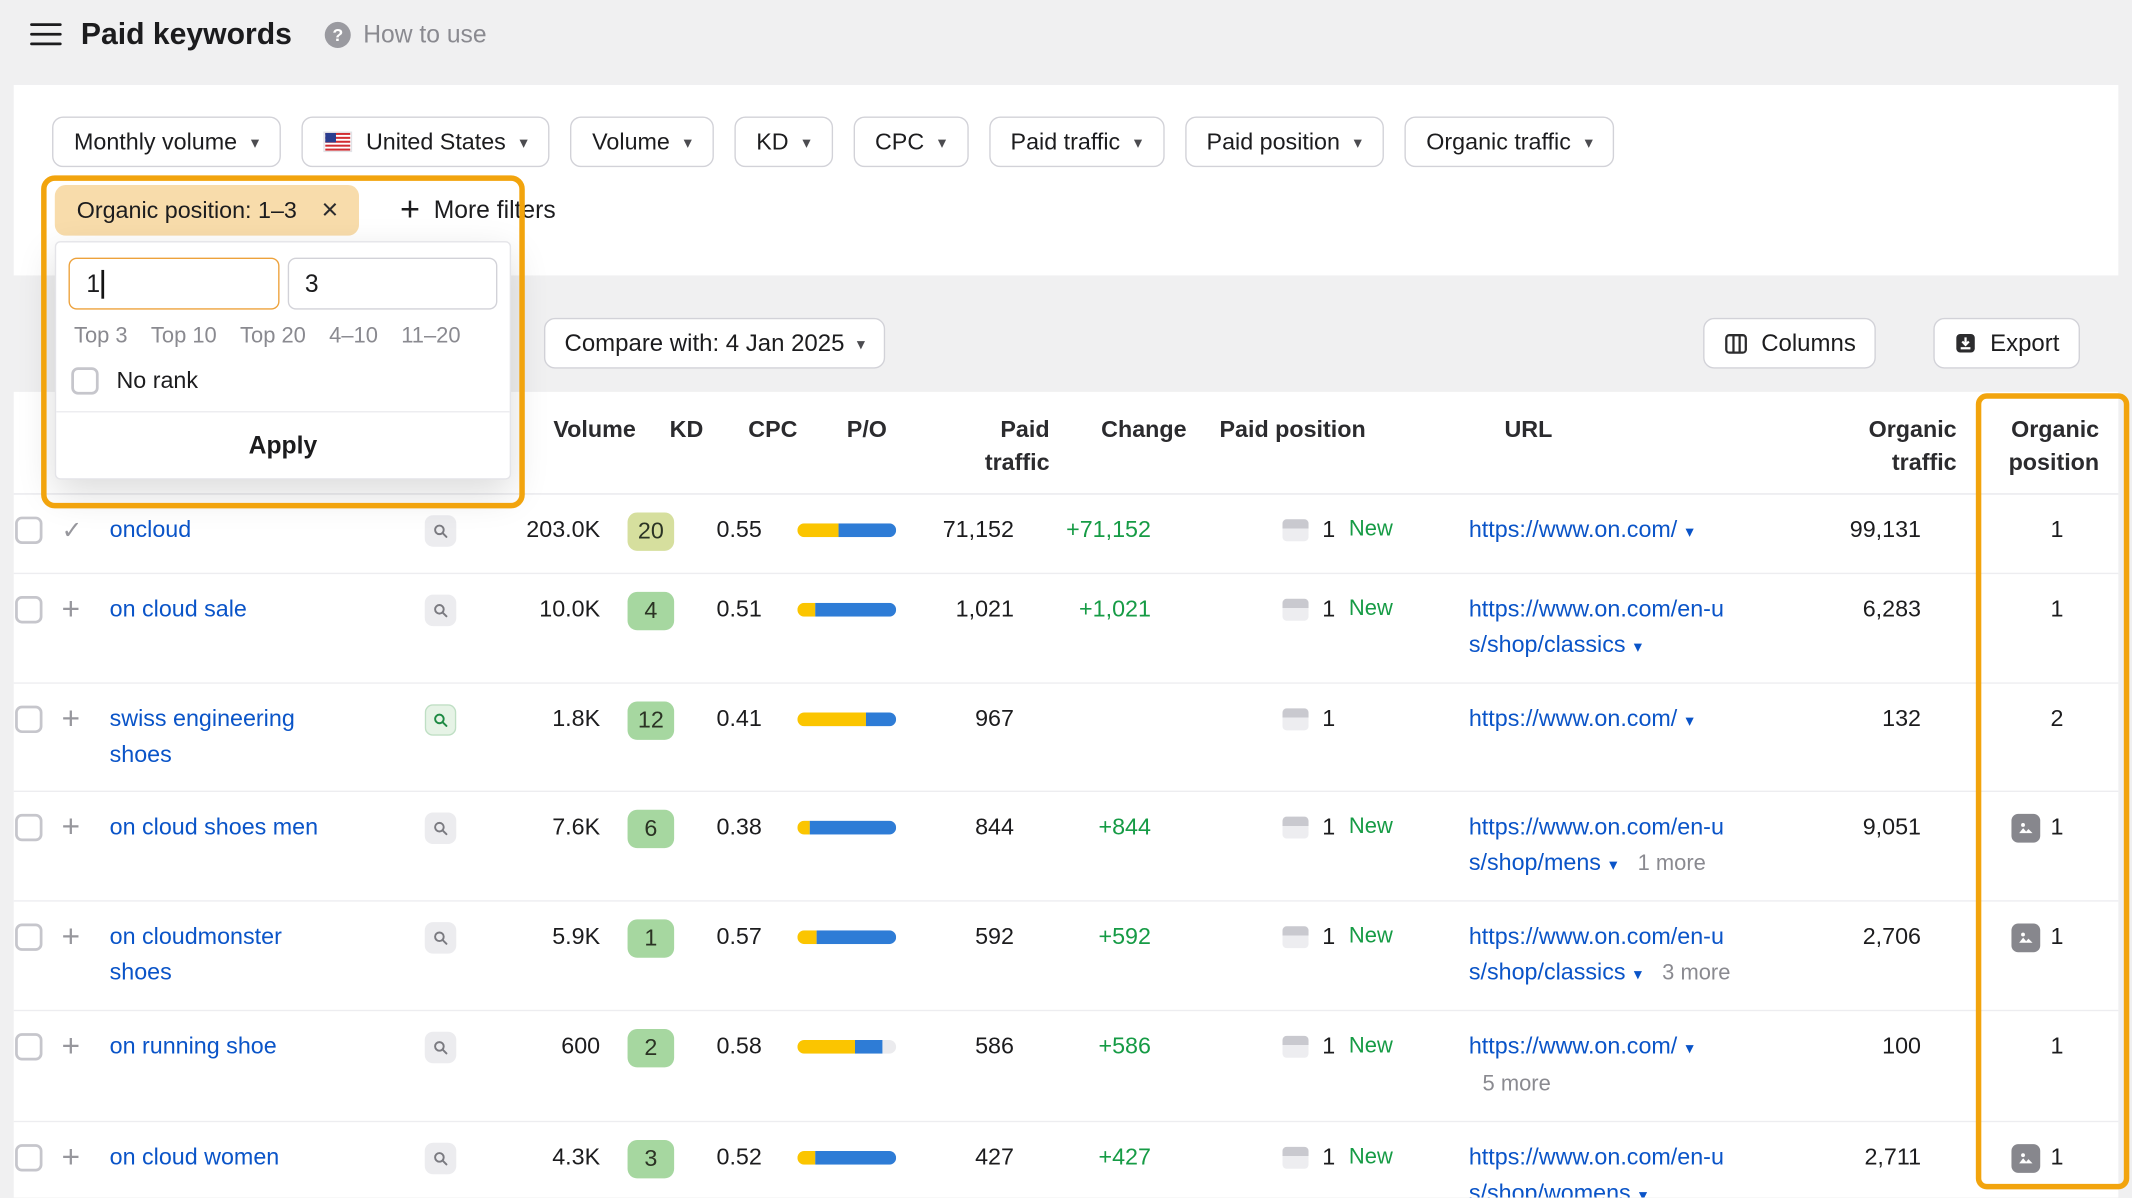 This screenshot has width=2132, height=1198. Describe the element at coordinates (193, 1046) in the screenshot. I see `keyword-link: on running shoe` at that location.